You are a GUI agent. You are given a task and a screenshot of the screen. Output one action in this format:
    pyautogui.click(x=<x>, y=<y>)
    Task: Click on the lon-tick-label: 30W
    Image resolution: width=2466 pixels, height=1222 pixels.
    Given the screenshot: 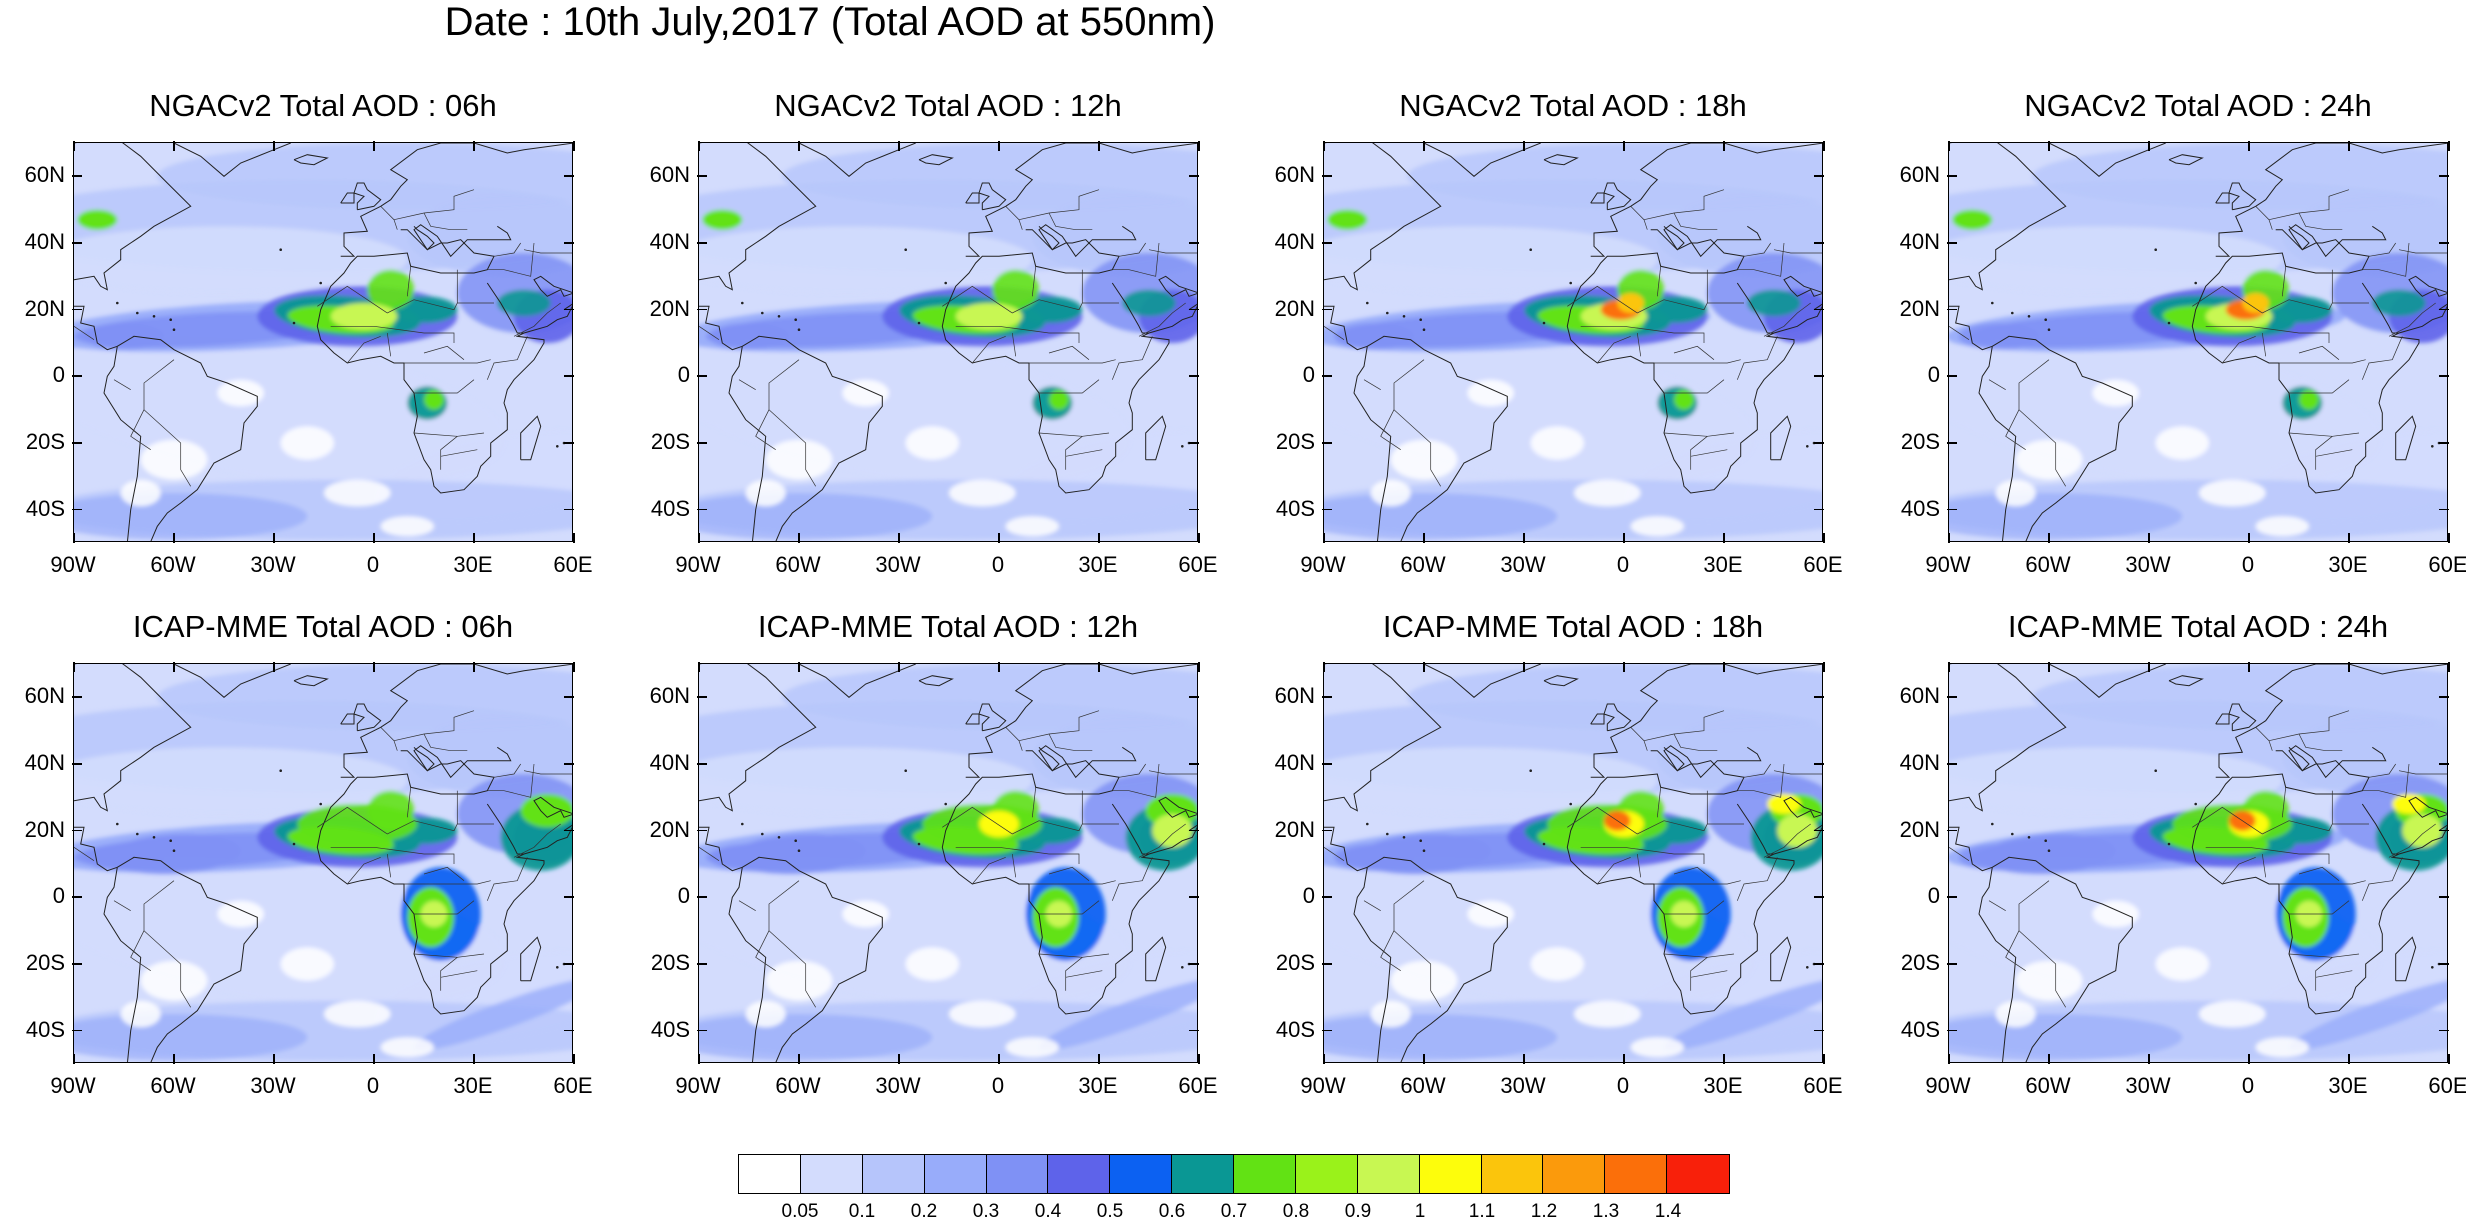 What is the action you would take?
    pyautogui.click(x=2148, y=1085)
    